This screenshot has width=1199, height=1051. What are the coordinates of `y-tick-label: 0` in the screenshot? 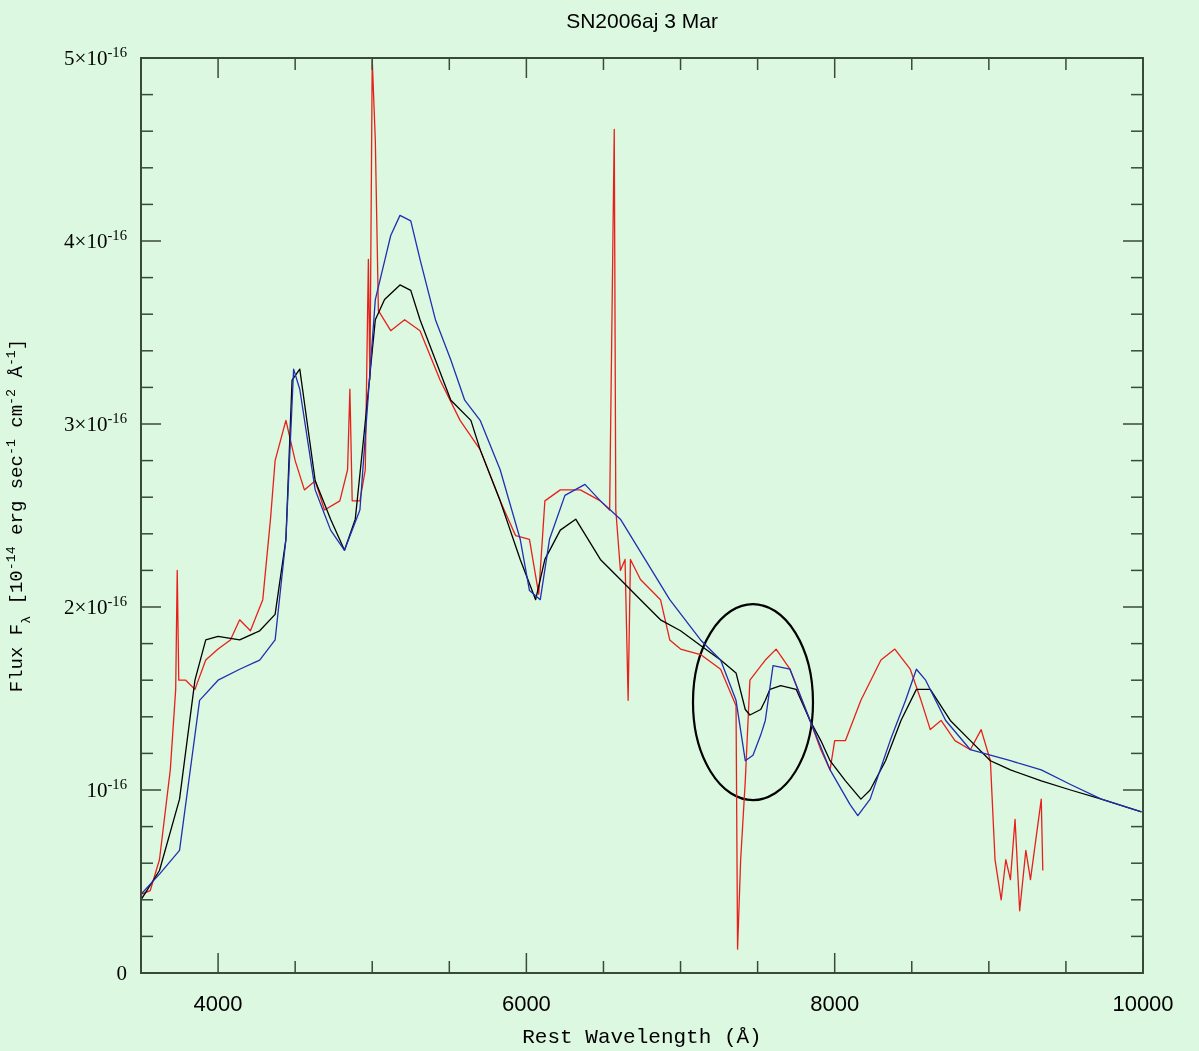 It's located at (121, 973).